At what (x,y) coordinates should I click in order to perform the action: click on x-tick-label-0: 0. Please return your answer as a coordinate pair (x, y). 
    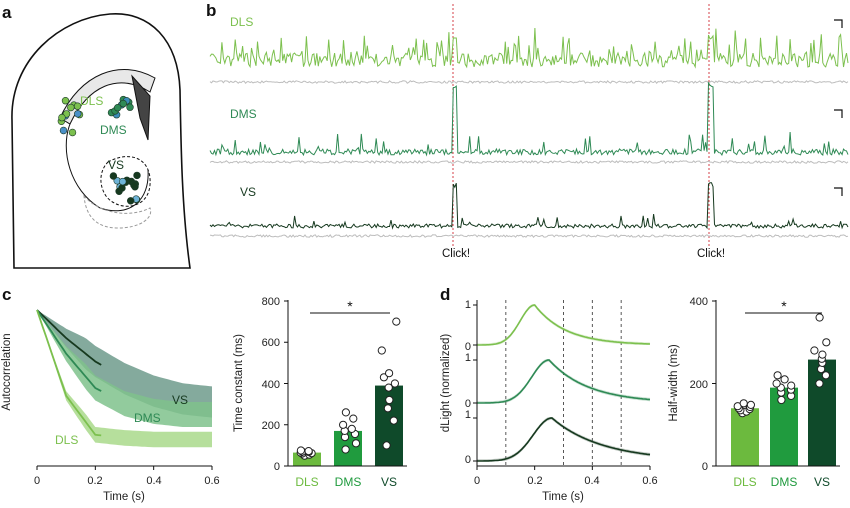
    Looking at the image, I should click on (37, 481).